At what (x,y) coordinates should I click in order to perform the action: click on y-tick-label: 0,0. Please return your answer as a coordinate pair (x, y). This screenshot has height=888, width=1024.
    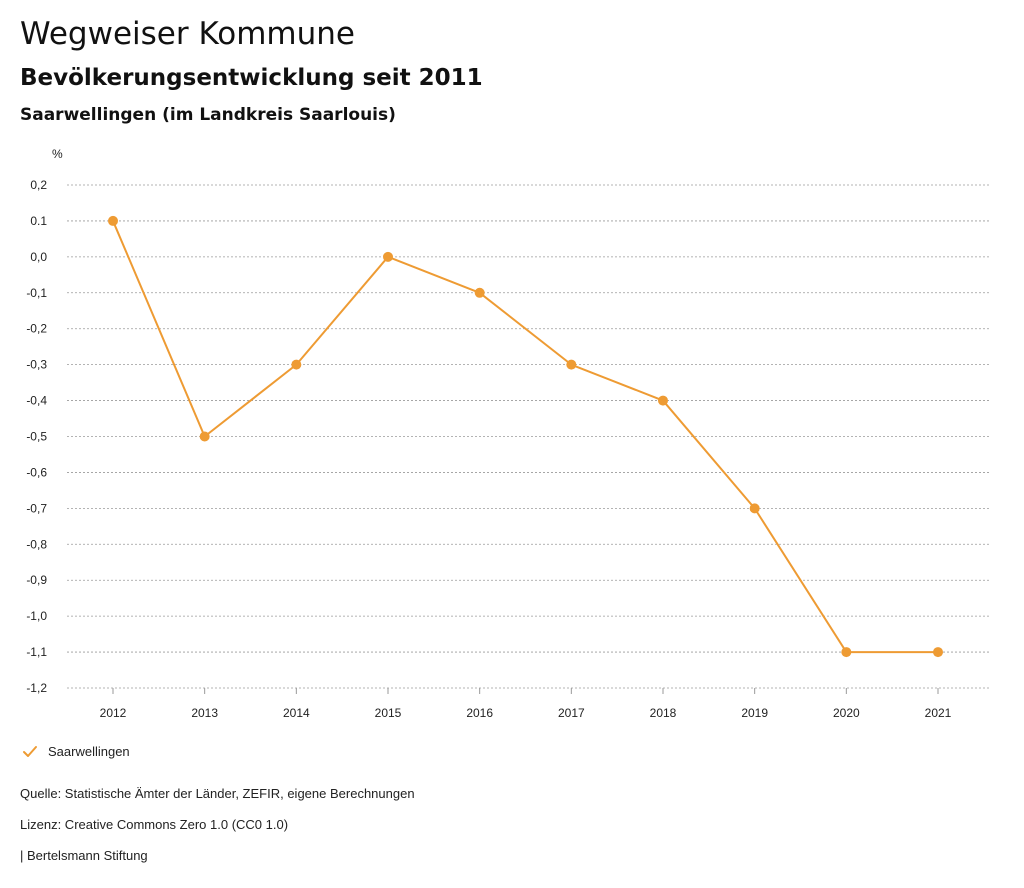
    Looking at the image, I should click on (38, 257).